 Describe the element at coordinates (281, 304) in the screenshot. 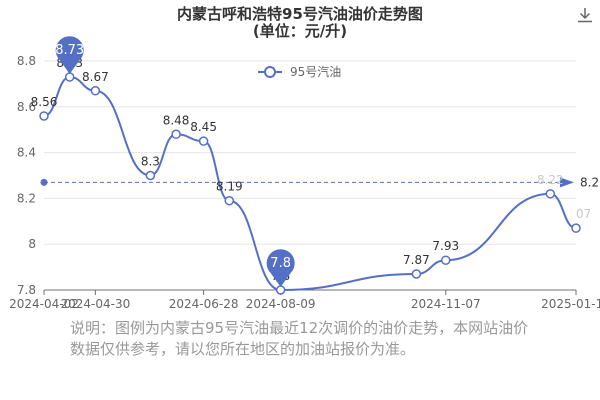

I see `x-tick-label: 2024-08-09` at that location.